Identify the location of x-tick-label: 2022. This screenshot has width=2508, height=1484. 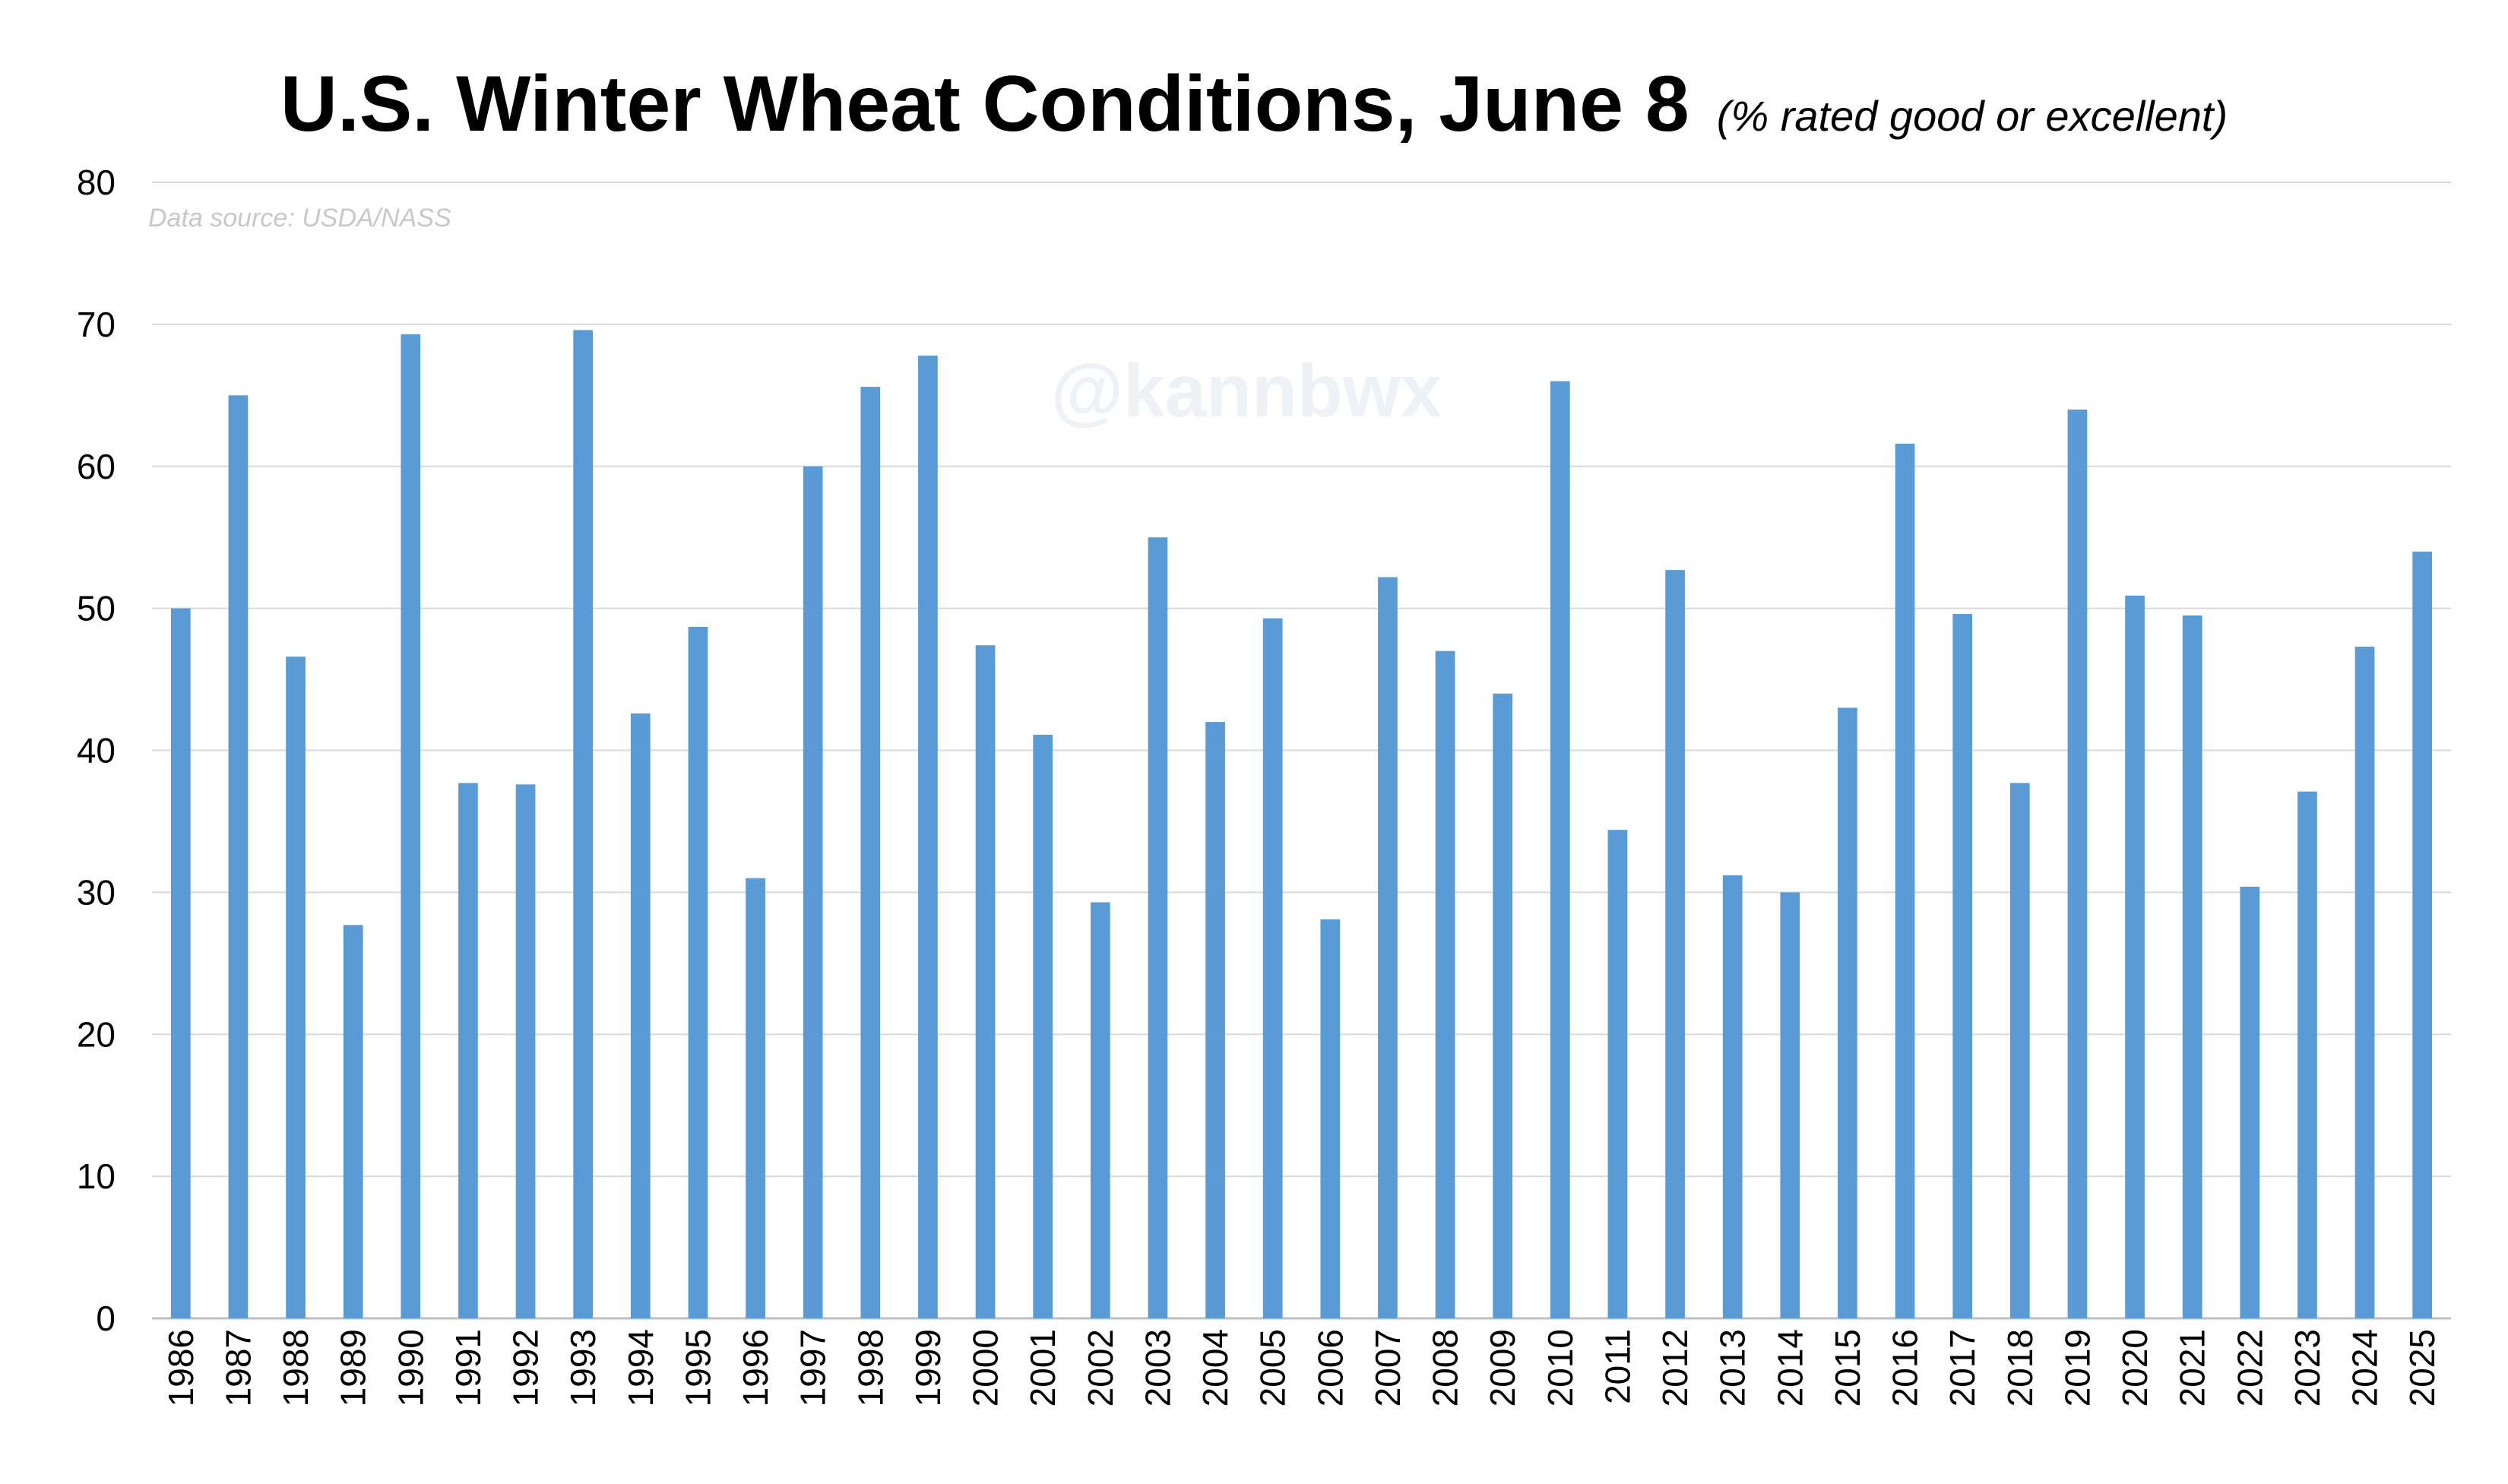
(2249, 1367).